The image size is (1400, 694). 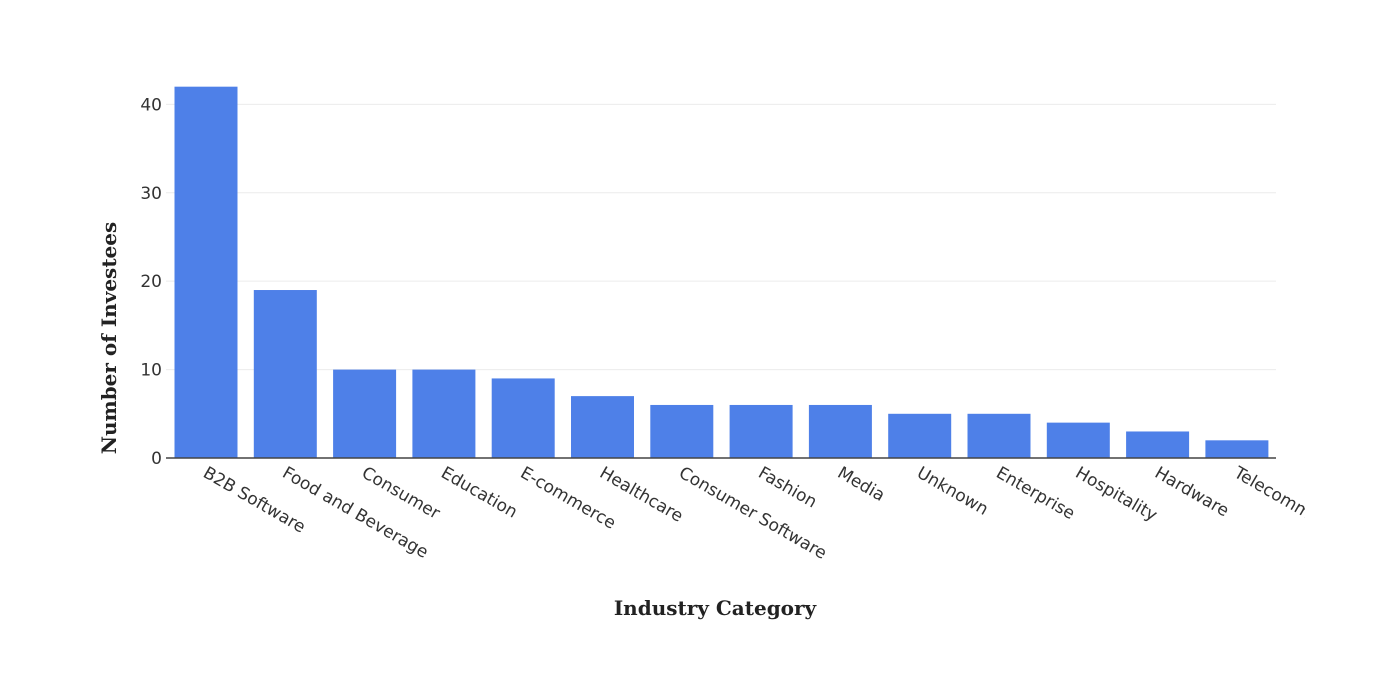 What do you see at coordinates (1036, 493) in the screenshot?
I see `x-tick-label: Enterprise` at bounding box center [1036, 493].